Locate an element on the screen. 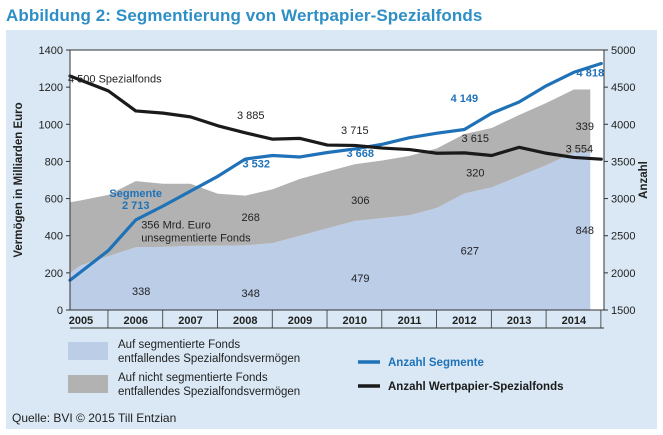 The height and width of the screenshot is (435, 663). y-axis-title-right: Anzahl is located at coordinates (644, 180).